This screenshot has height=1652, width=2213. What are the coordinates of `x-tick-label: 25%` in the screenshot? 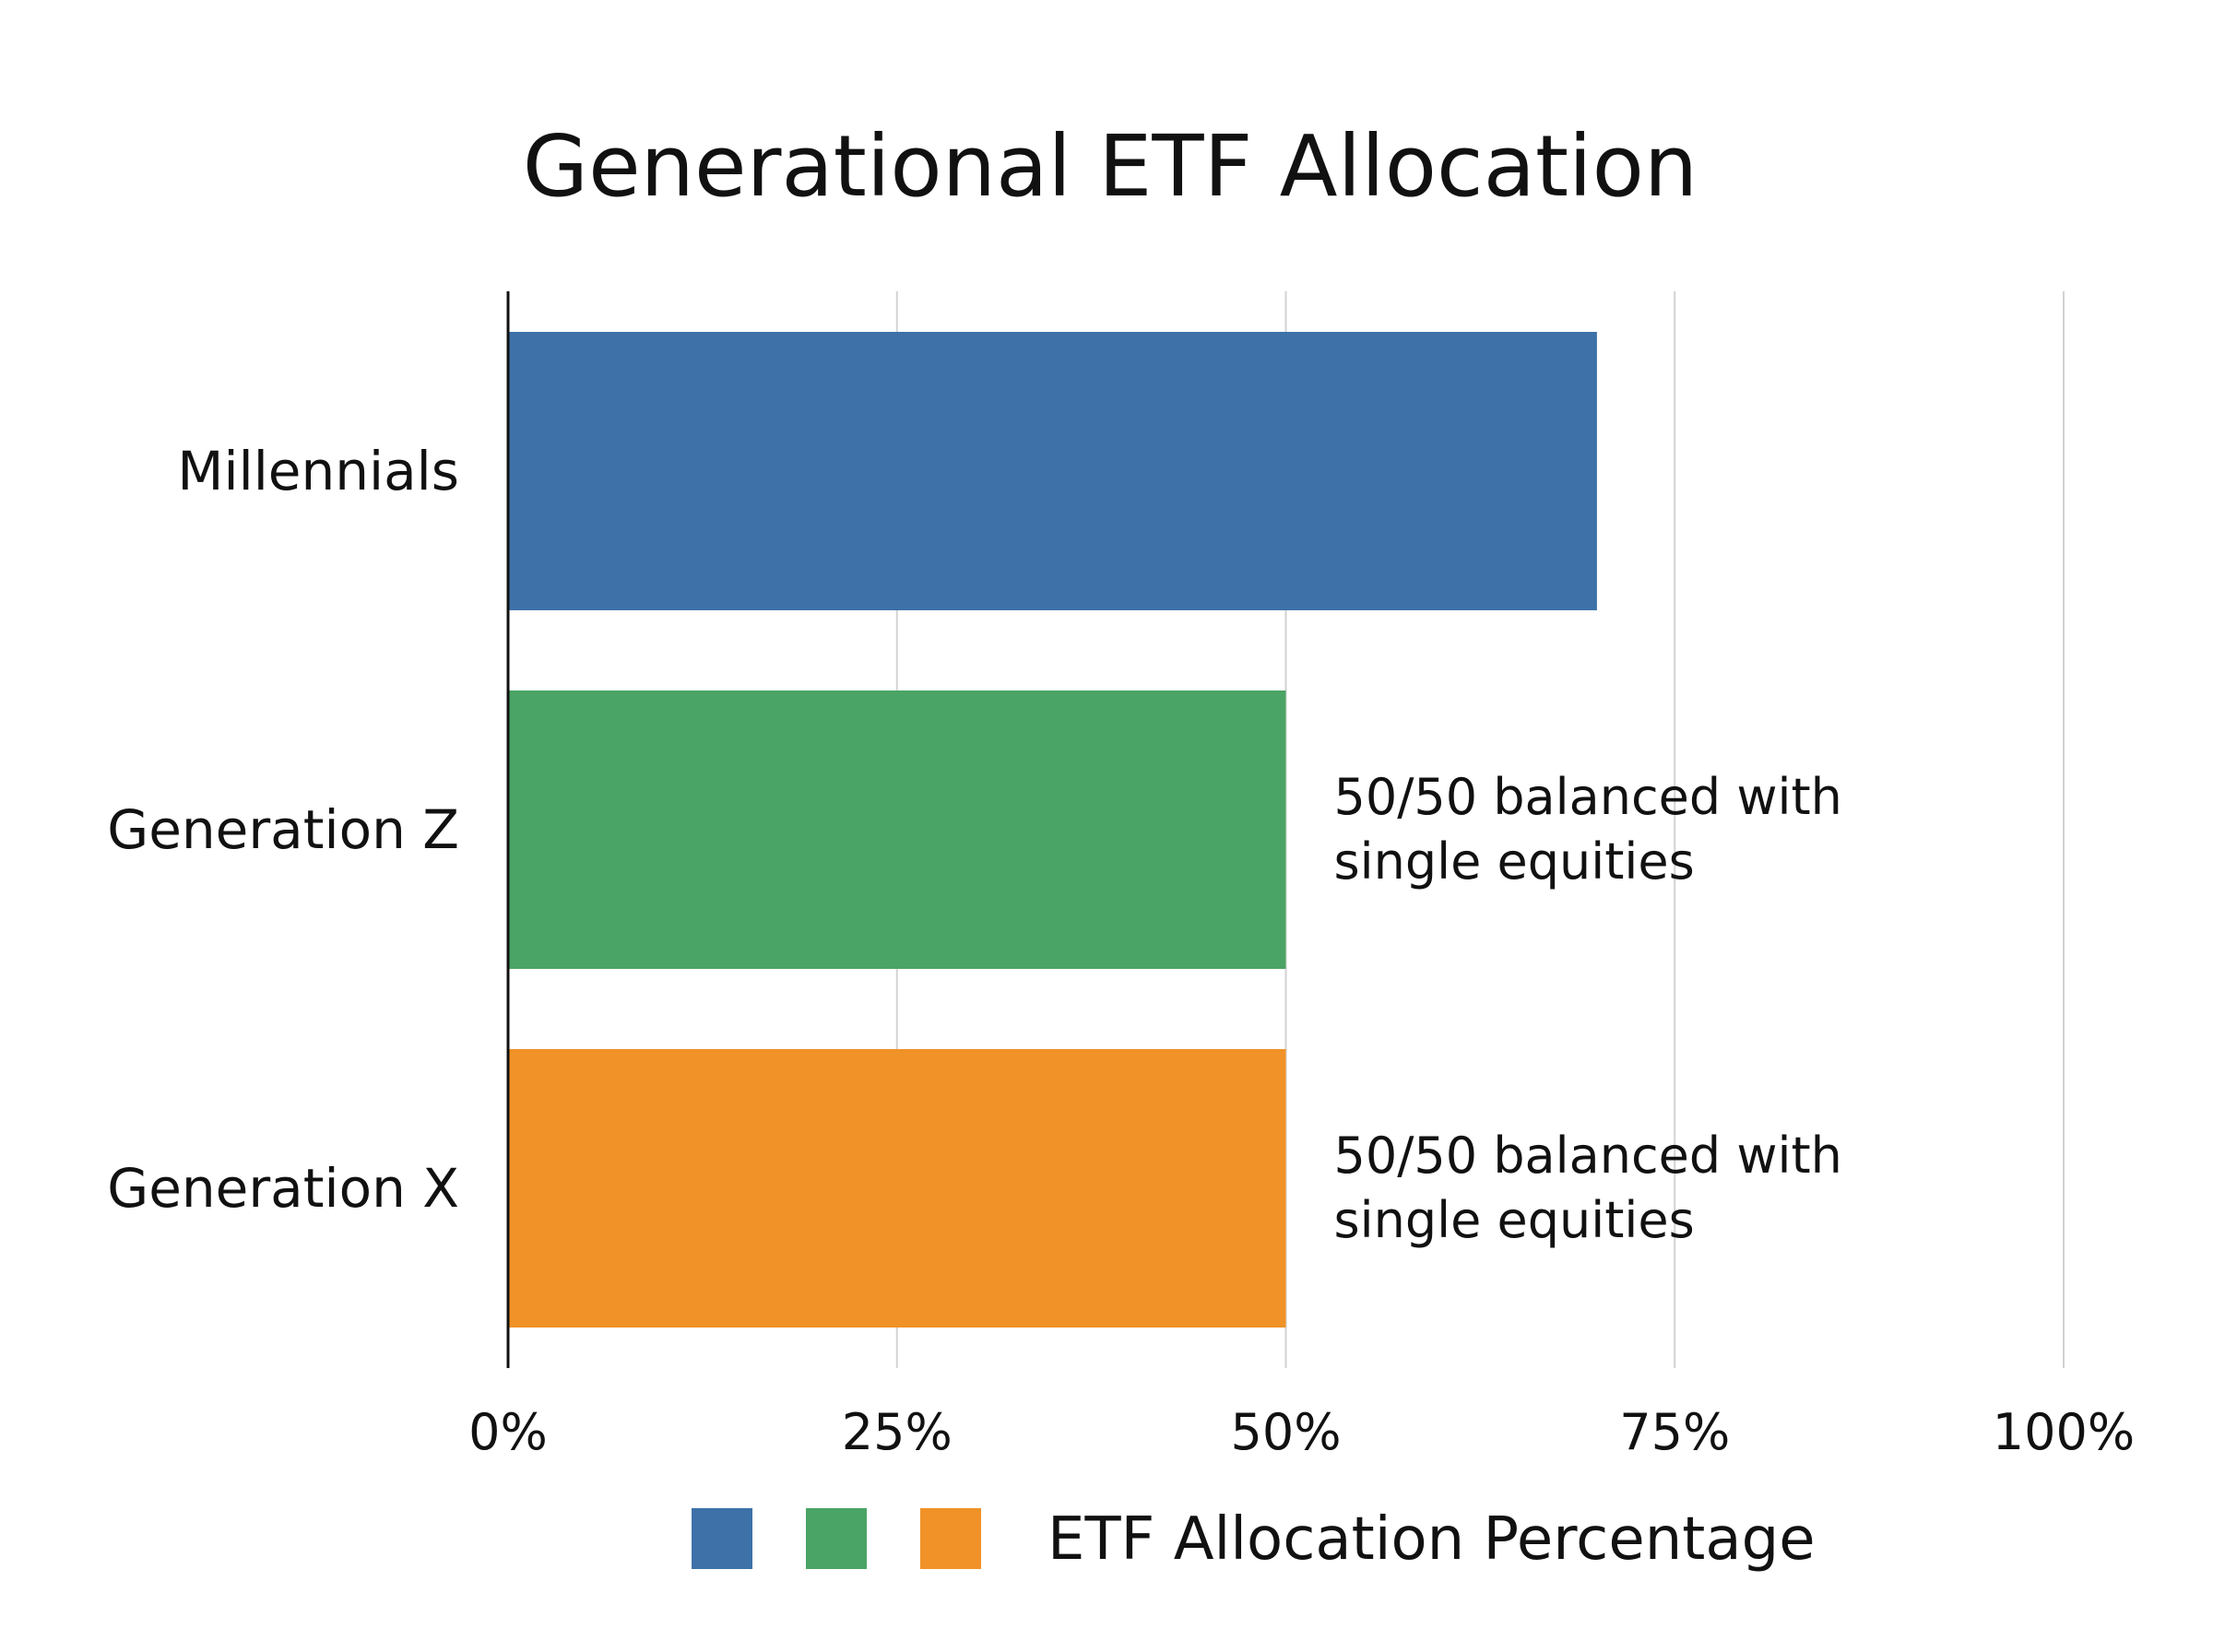 It's located at (897, 1432).